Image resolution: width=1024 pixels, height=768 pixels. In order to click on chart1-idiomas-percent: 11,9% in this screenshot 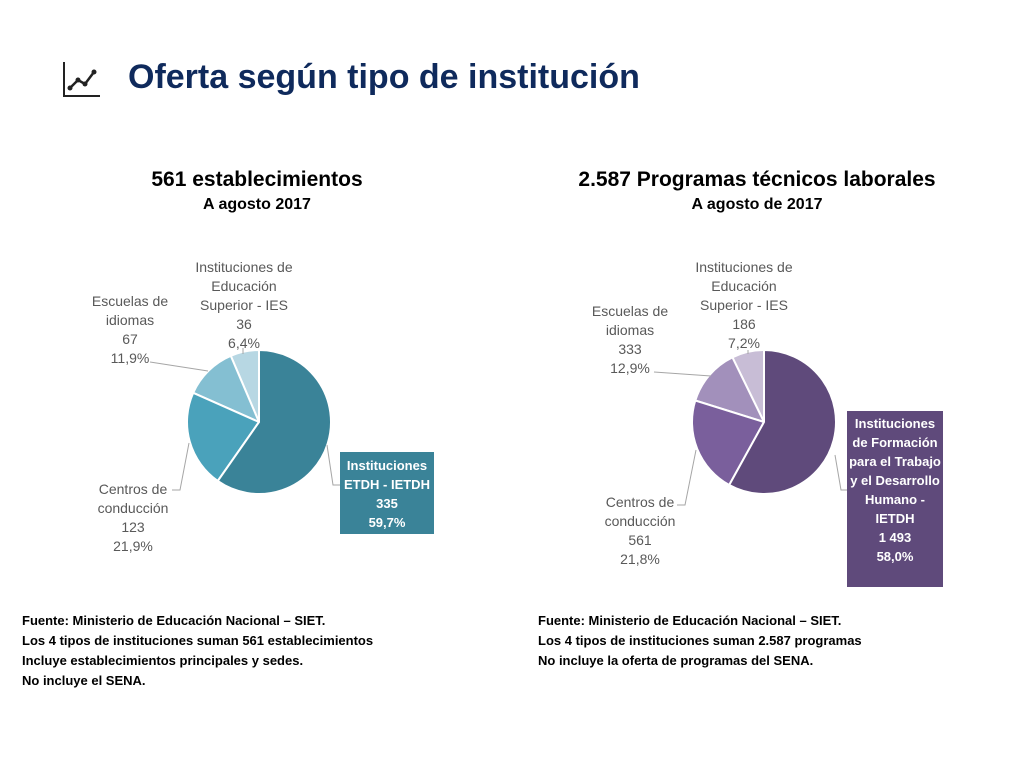, I will do `click(130, 358)`.